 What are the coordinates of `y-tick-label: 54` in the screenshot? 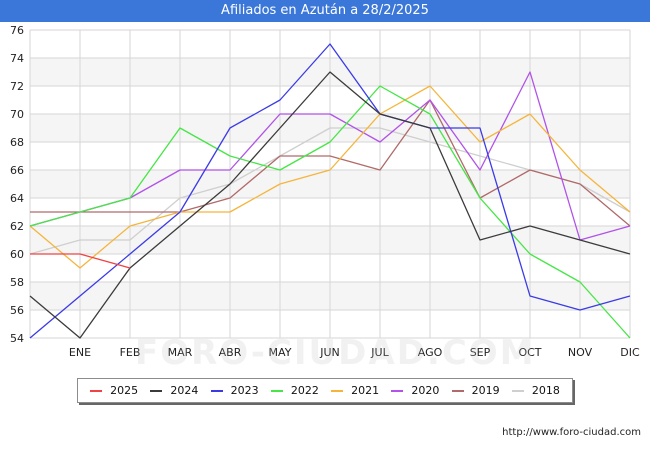 It's located at (17, 338).